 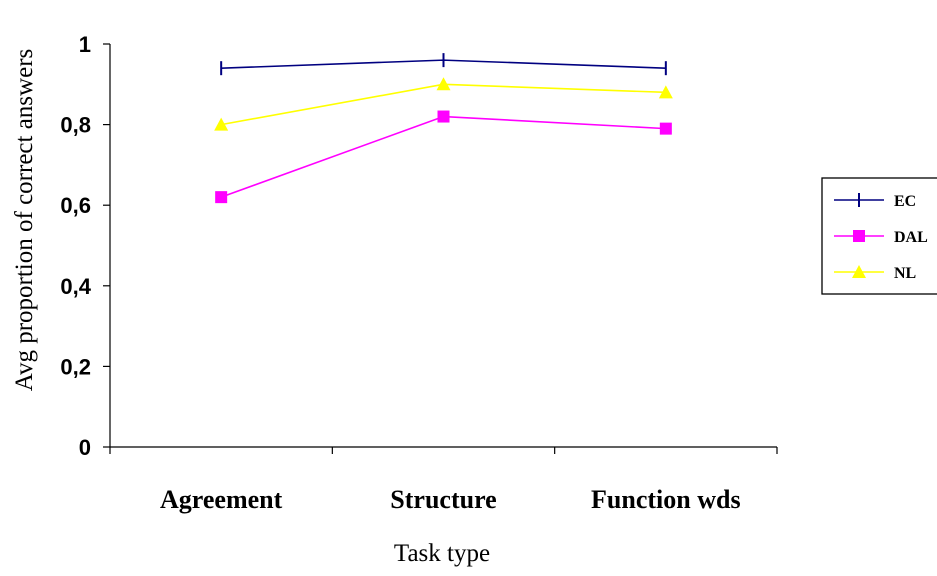 What do you see at coordinates (75, 205) in the screenshot?
I see `y-tick-label: 0,6` at bounding box center [75, 205].